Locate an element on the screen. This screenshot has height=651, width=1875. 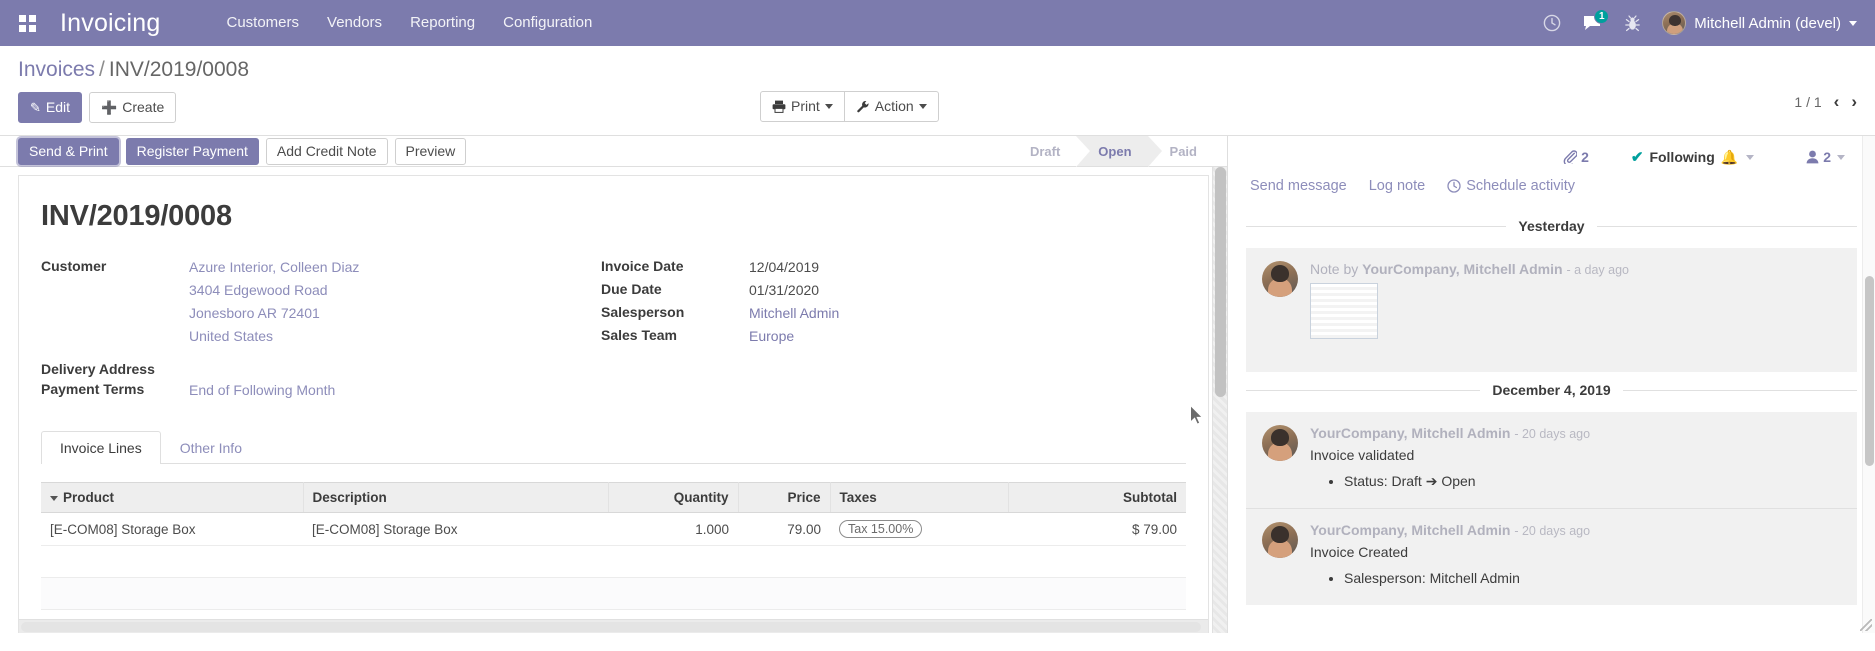
print-button-label: Print is located at coordinates (805, 106).